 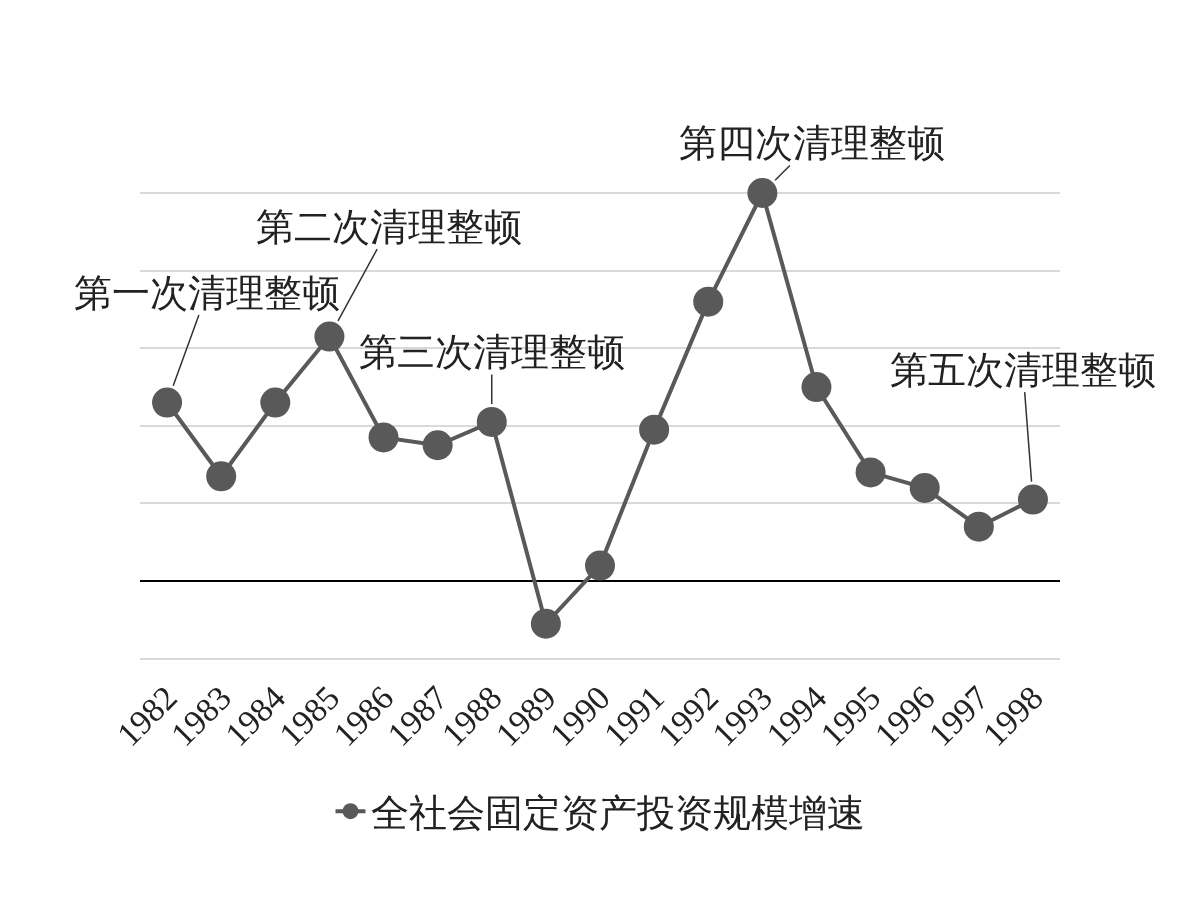 What do you see at coordinates (492, 352) in the screenshot?
I see `annotation: 第三次清理整顿` at bounding box center [492, 352].